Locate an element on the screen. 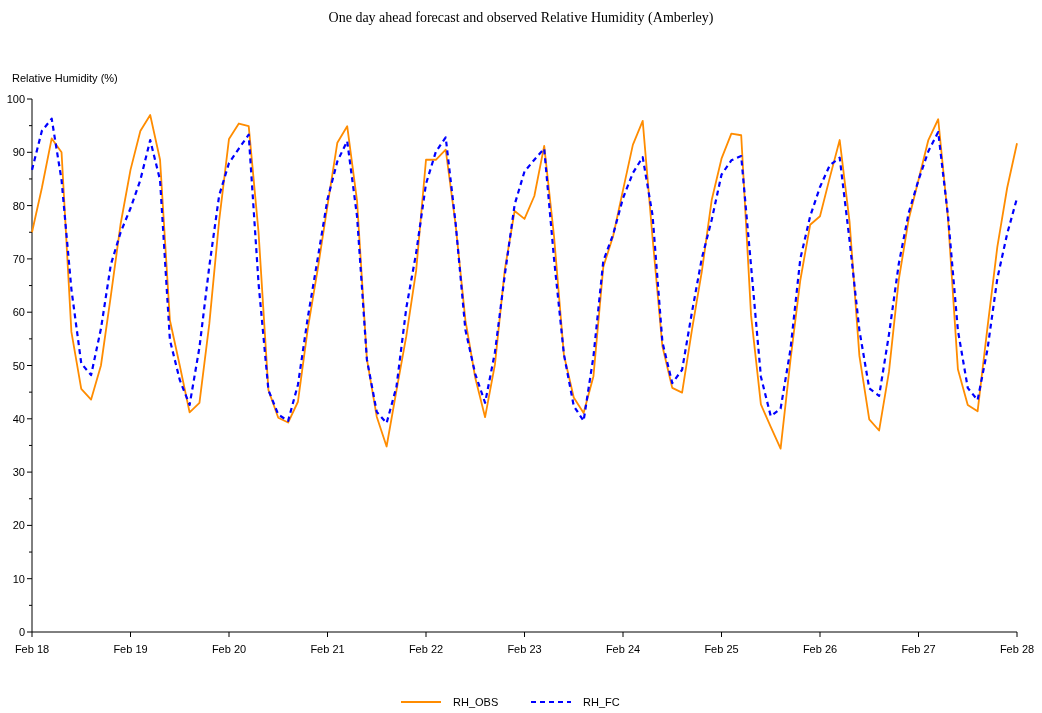  y-tick-label: 0 is located at coordinates (21, 632).